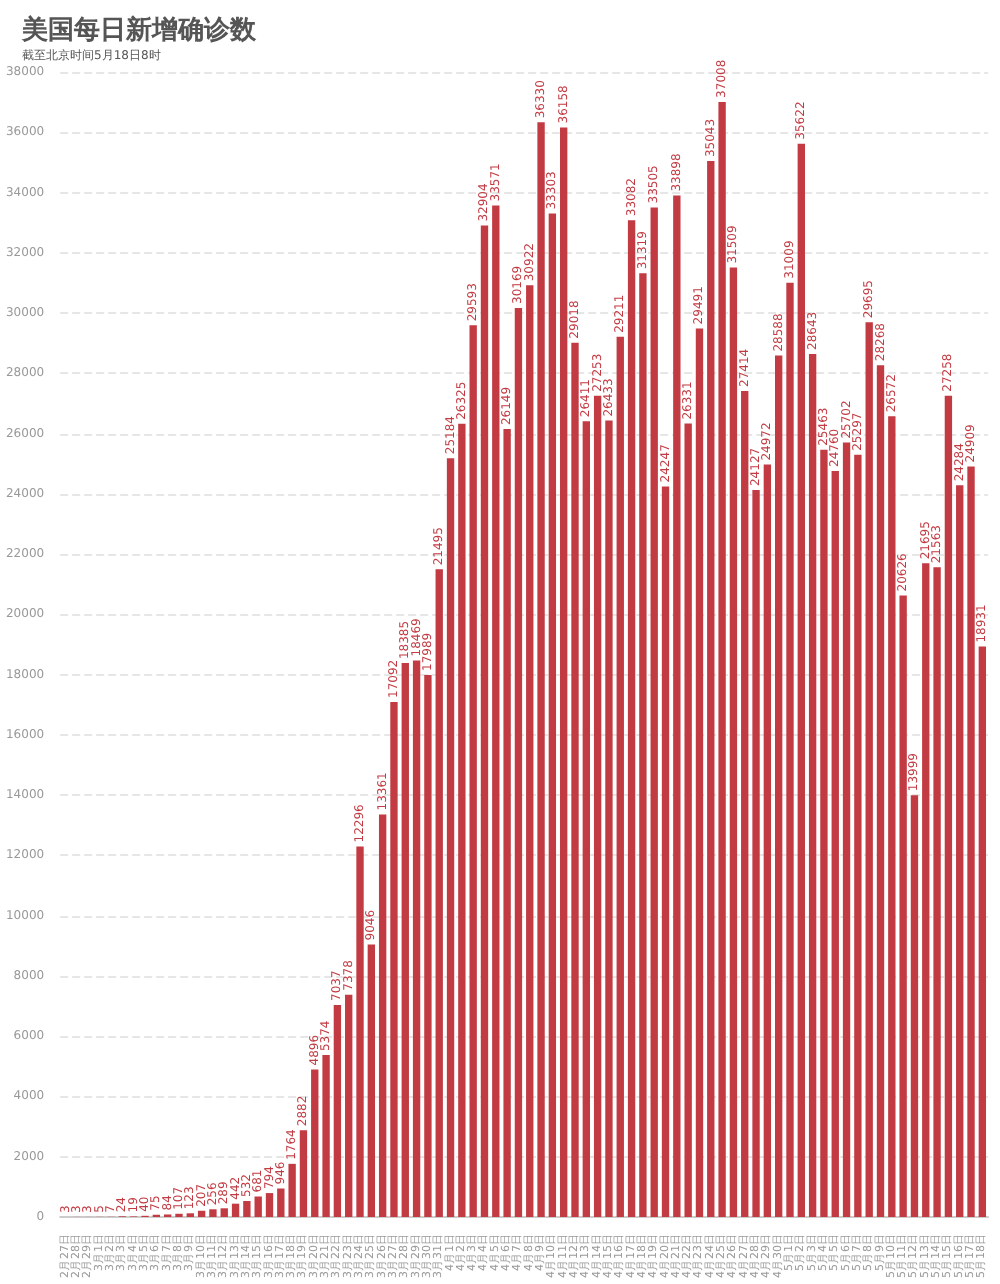 This screenshot has height=1284, width=1000. I want to click on chart-title: 美国每日新增确诊数, so click(139, 30).